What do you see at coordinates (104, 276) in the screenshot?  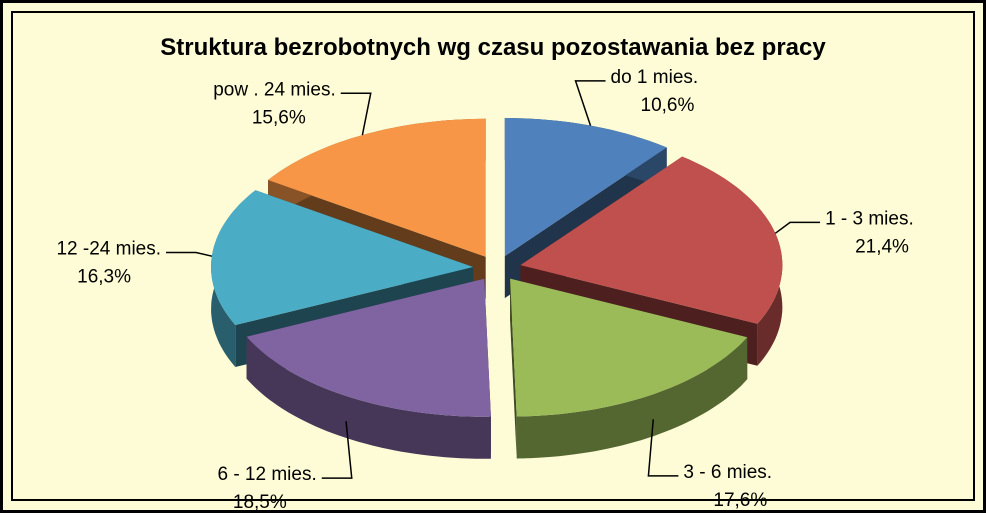 I see `data-label-value: 16,3%` at bounding box center [104, 276].